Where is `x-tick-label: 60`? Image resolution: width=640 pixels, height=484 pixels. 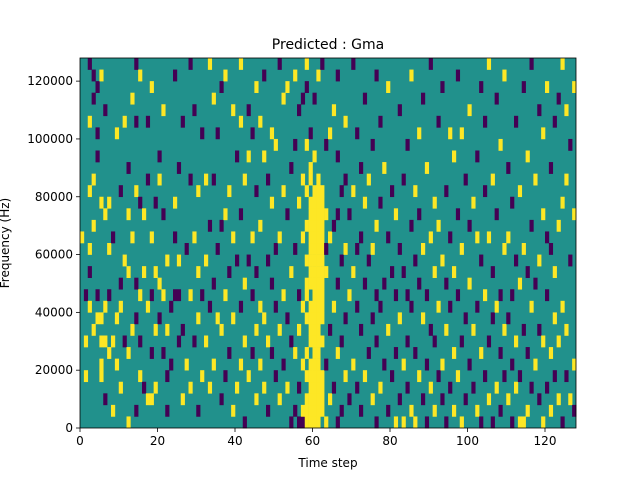
x-tick-label: 60 is located at coordinates (312, 441).